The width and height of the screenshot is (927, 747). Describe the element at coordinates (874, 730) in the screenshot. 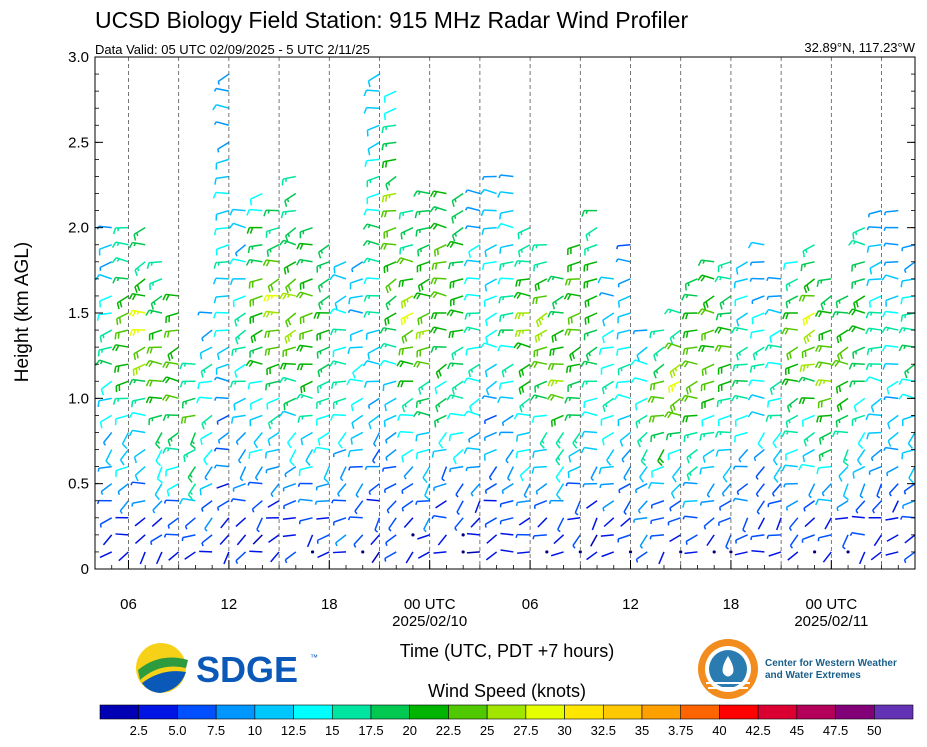

I see `colorbar-tick-label: 50` at that location.